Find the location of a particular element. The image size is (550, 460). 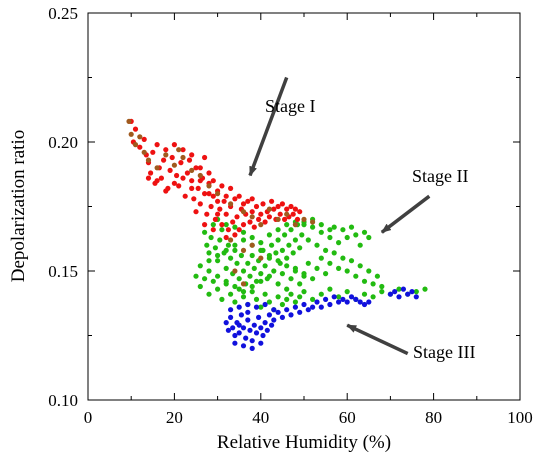

y-tick-label-0.20: 0.20 is located at coordinates (63, 142).